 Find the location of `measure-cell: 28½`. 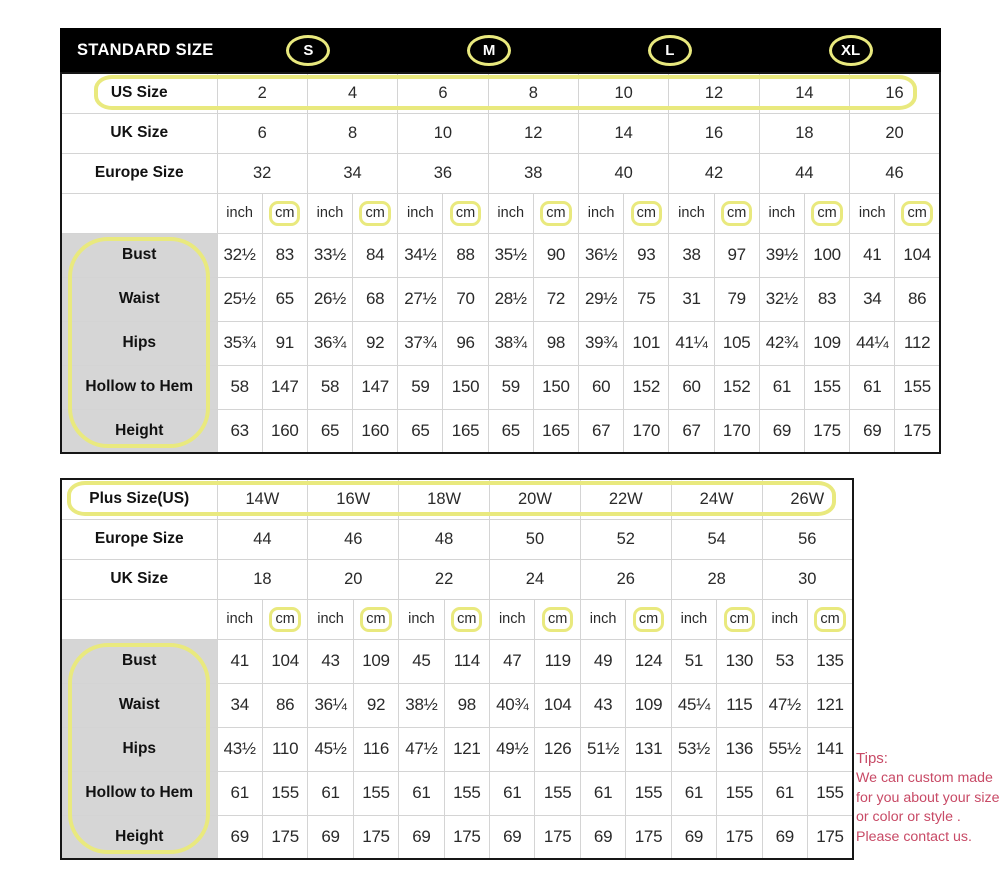

measure-cell: 28½ is located at coordinates (510, 299).